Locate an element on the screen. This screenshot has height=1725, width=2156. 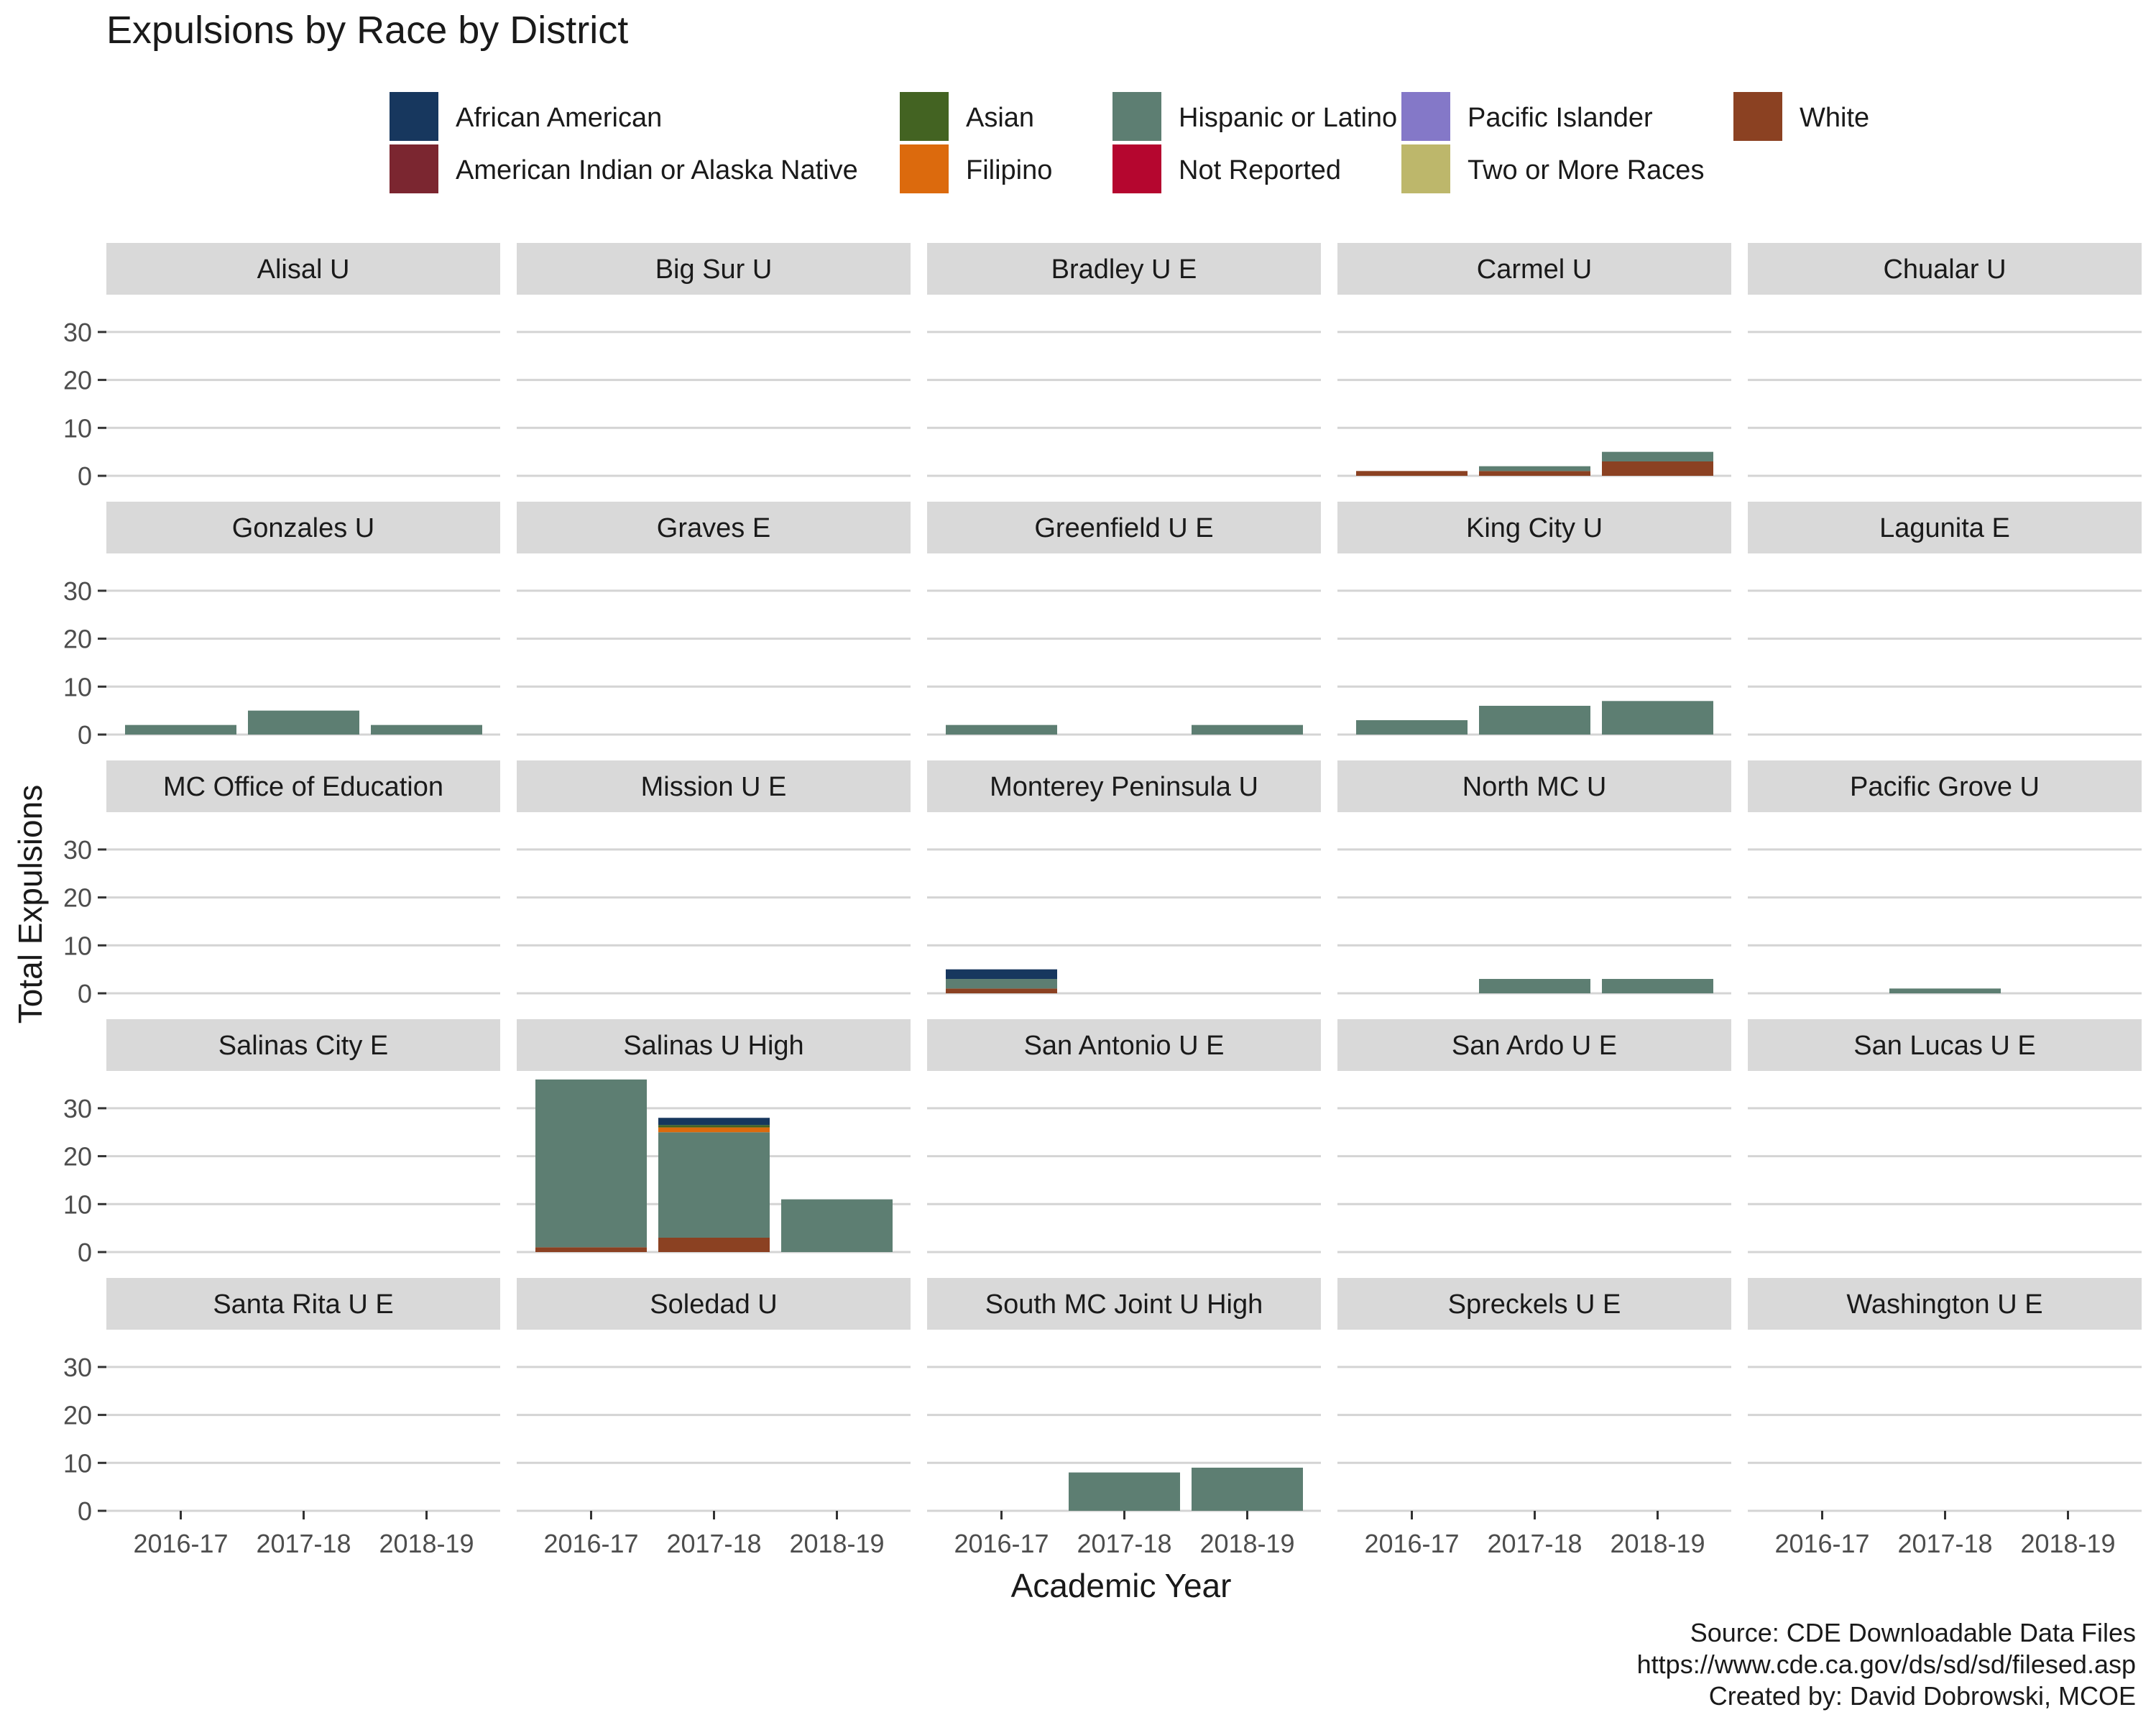
panel-santa-rita-u-e: Santa Rita U E is located at coordinates (303, 1395).